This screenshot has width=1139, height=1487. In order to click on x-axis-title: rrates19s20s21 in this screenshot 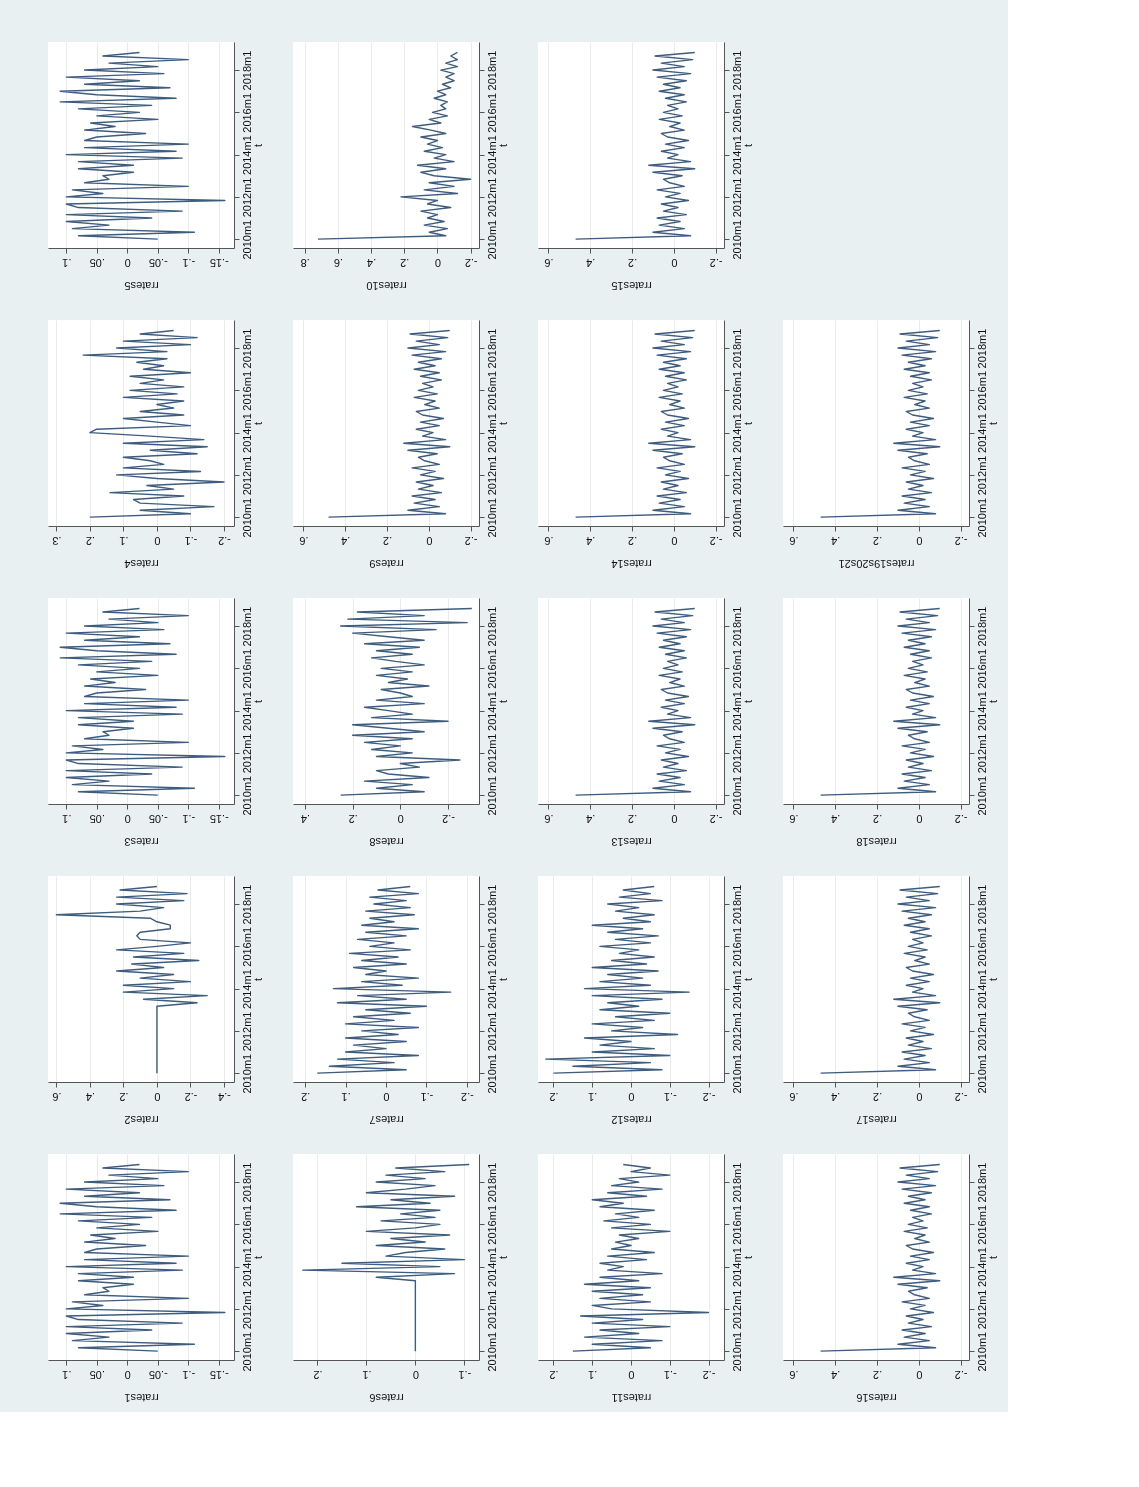, I will do `click(876, 563)`.